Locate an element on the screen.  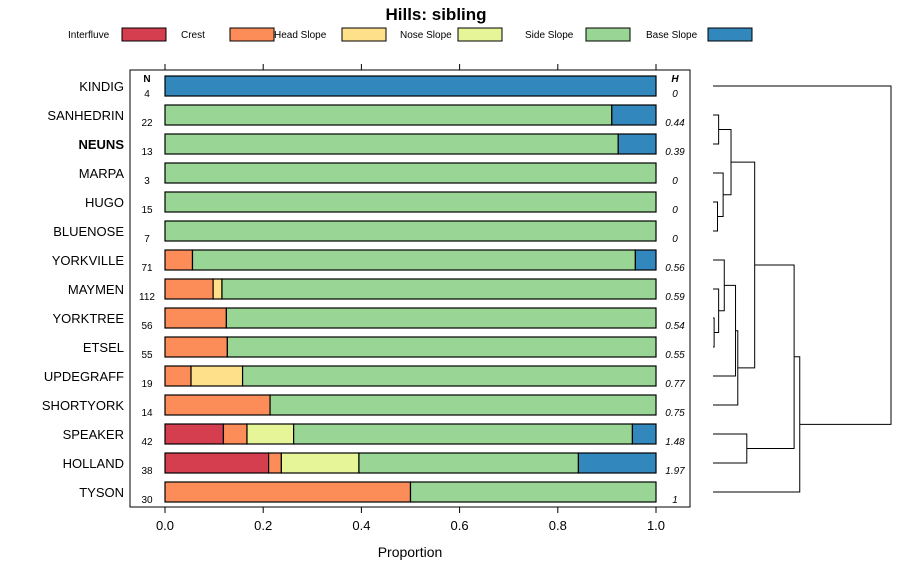
bar-segment-interfluve is located at coordinates (217, 463).